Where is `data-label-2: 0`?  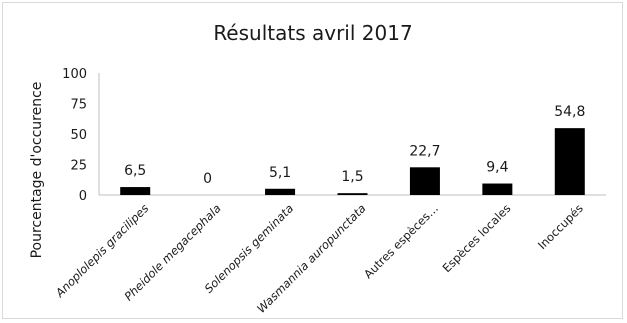
data-label-2: 0 is located at coordinates (207, 179).